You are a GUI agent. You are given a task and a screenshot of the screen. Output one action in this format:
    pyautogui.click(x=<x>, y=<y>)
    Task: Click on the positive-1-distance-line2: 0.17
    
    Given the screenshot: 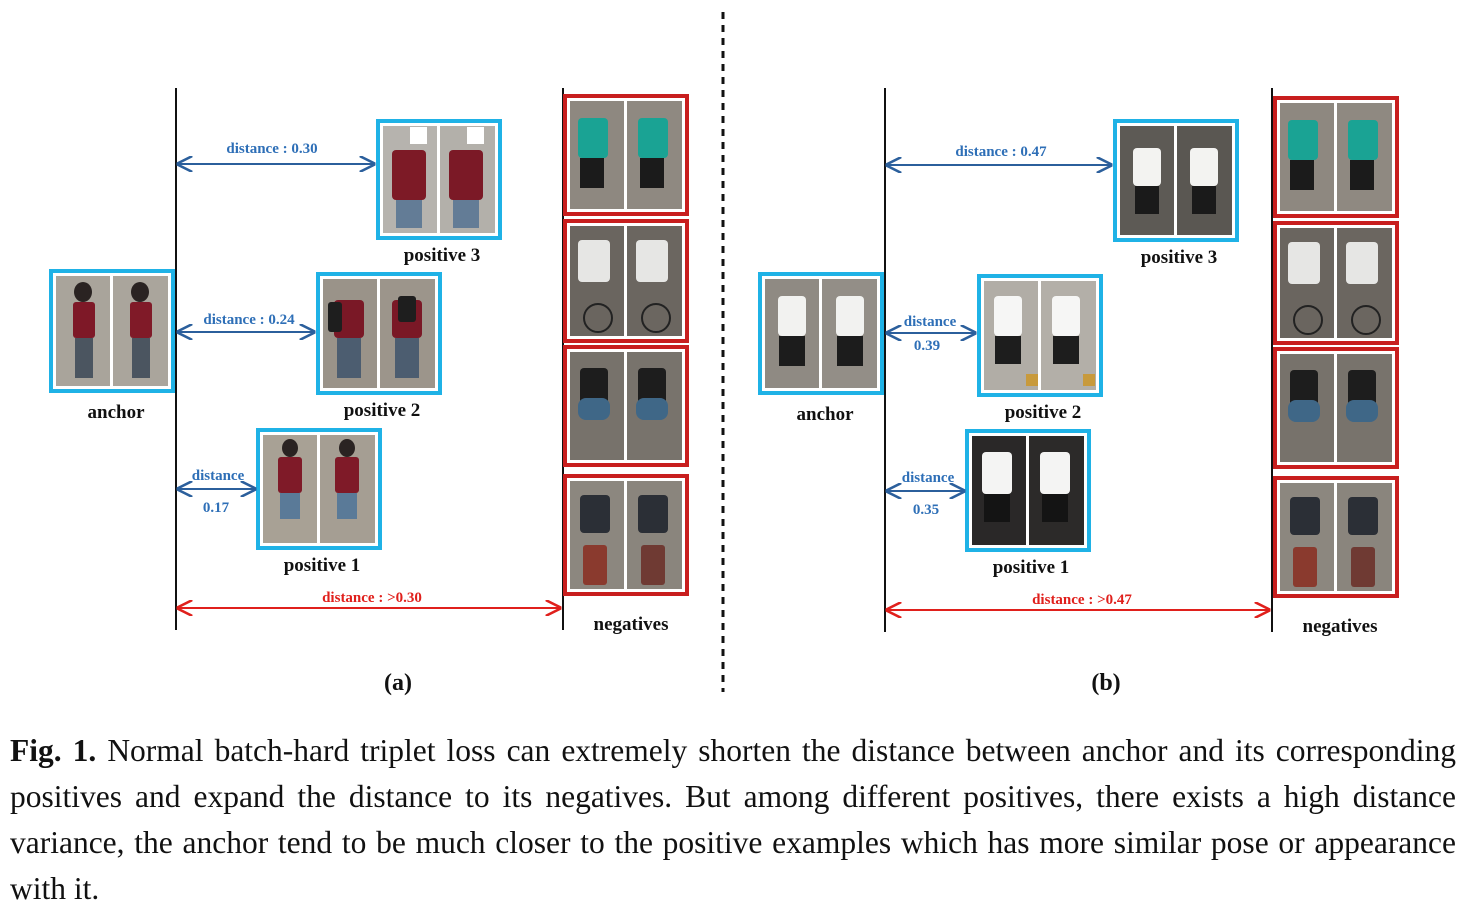 What is the action you would take?
    pyautogui.click(x=216, y=508)
    